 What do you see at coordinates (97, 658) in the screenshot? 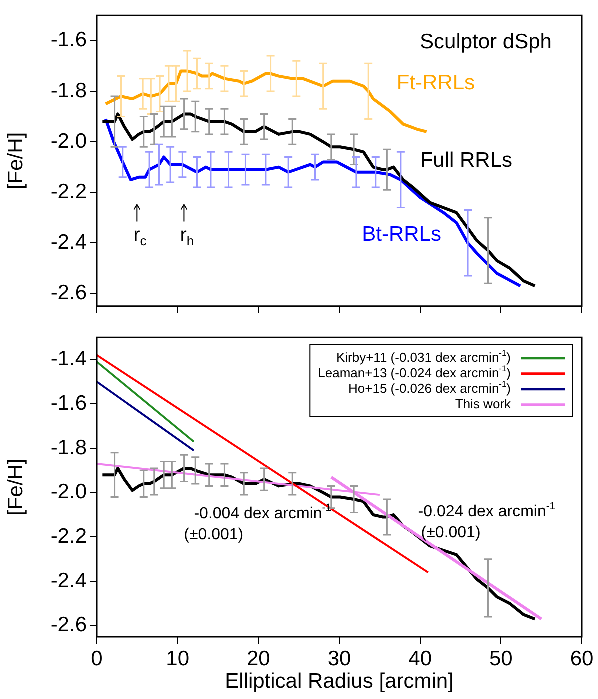
I see `x-tick-label: 0` at bounding box center [97, 658].